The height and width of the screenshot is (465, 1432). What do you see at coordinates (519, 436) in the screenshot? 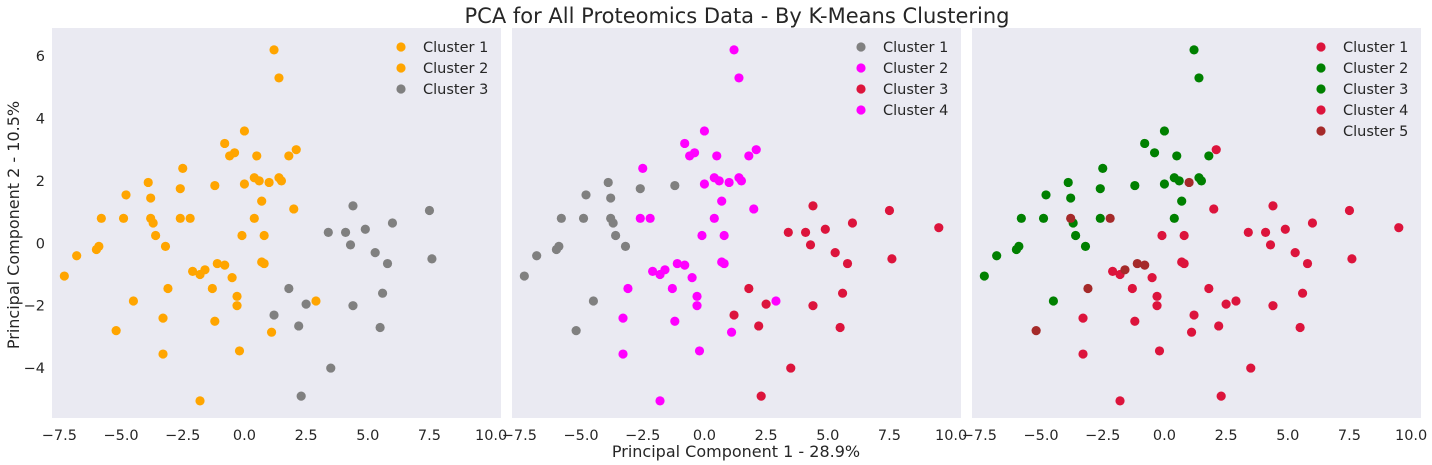
I see `x-tick-label: −7.5` at bounding box center [519, 436].